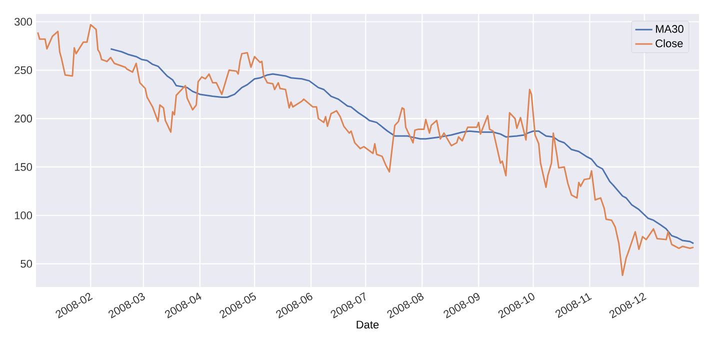  Describe the element at coordinates (23, 70) in the screenshot. I see `y-tick-label: 250` at that location.